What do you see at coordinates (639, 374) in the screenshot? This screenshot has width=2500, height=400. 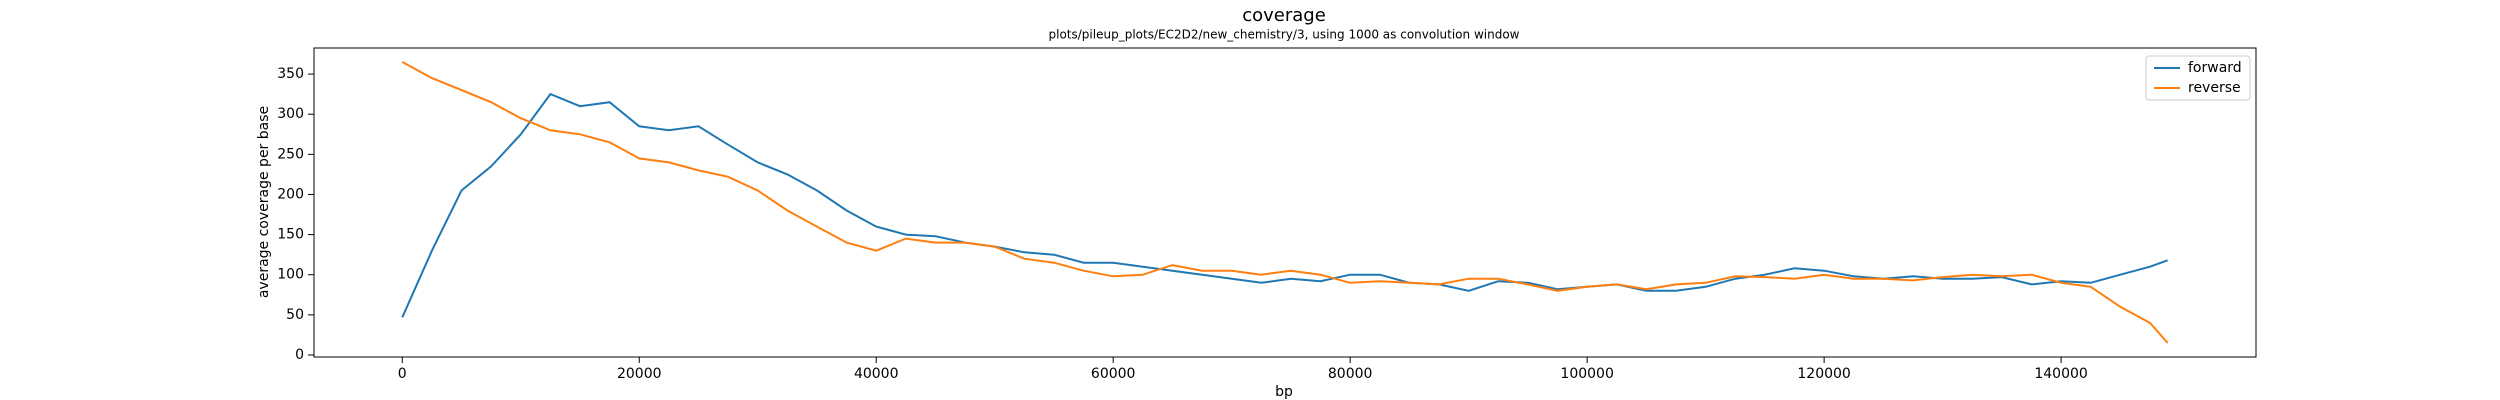 I see `x-tick-label: 20000` at bounding box center [639, 374].